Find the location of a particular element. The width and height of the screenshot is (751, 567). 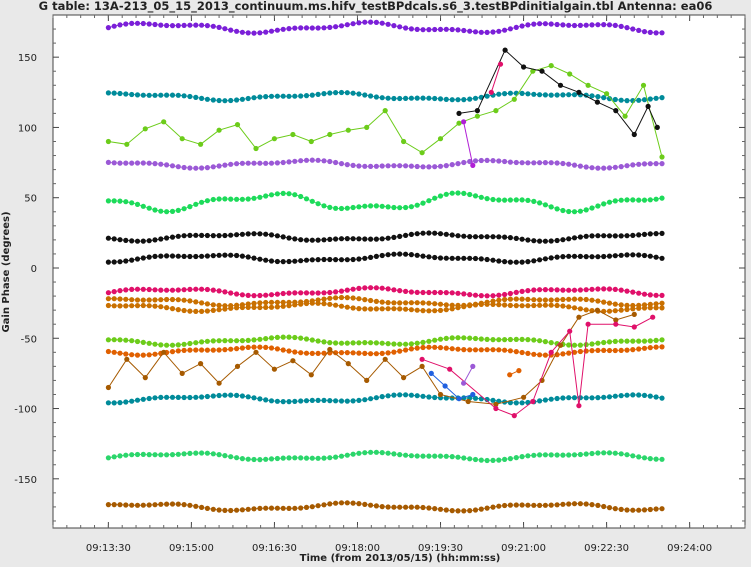

y-tick-label: 150 is located at coordinates (27, 58).